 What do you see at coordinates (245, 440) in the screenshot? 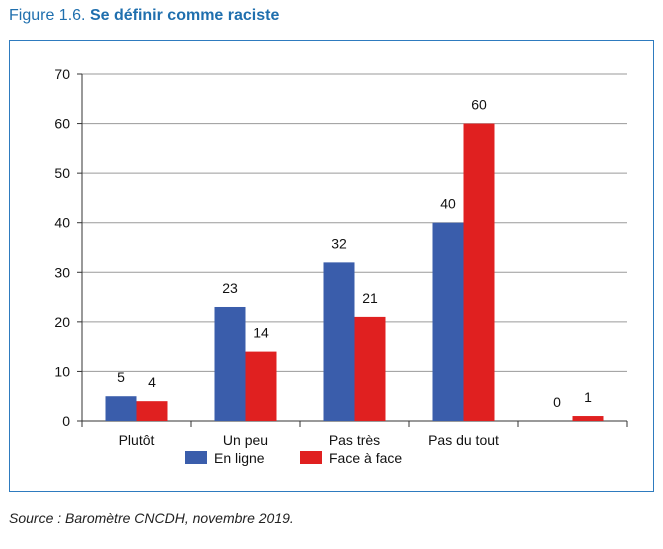
I see `category-label: Un peu` at bounding box center [245, 440].